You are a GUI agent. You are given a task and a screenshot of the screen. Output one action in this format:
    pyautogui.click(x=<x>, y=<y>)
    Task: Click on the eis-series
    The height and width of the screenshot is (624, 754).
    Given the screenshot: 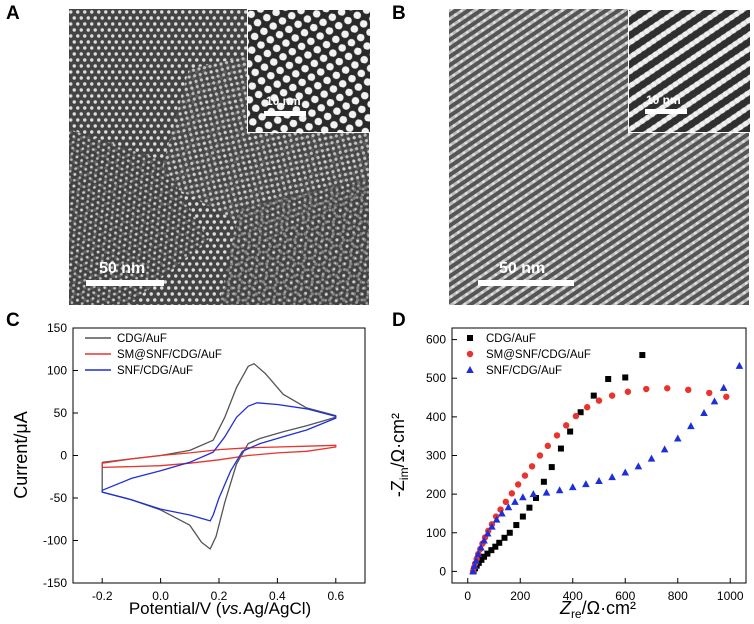 What is the action you would take?
    pyautogui.click(x=606, y=463)
    